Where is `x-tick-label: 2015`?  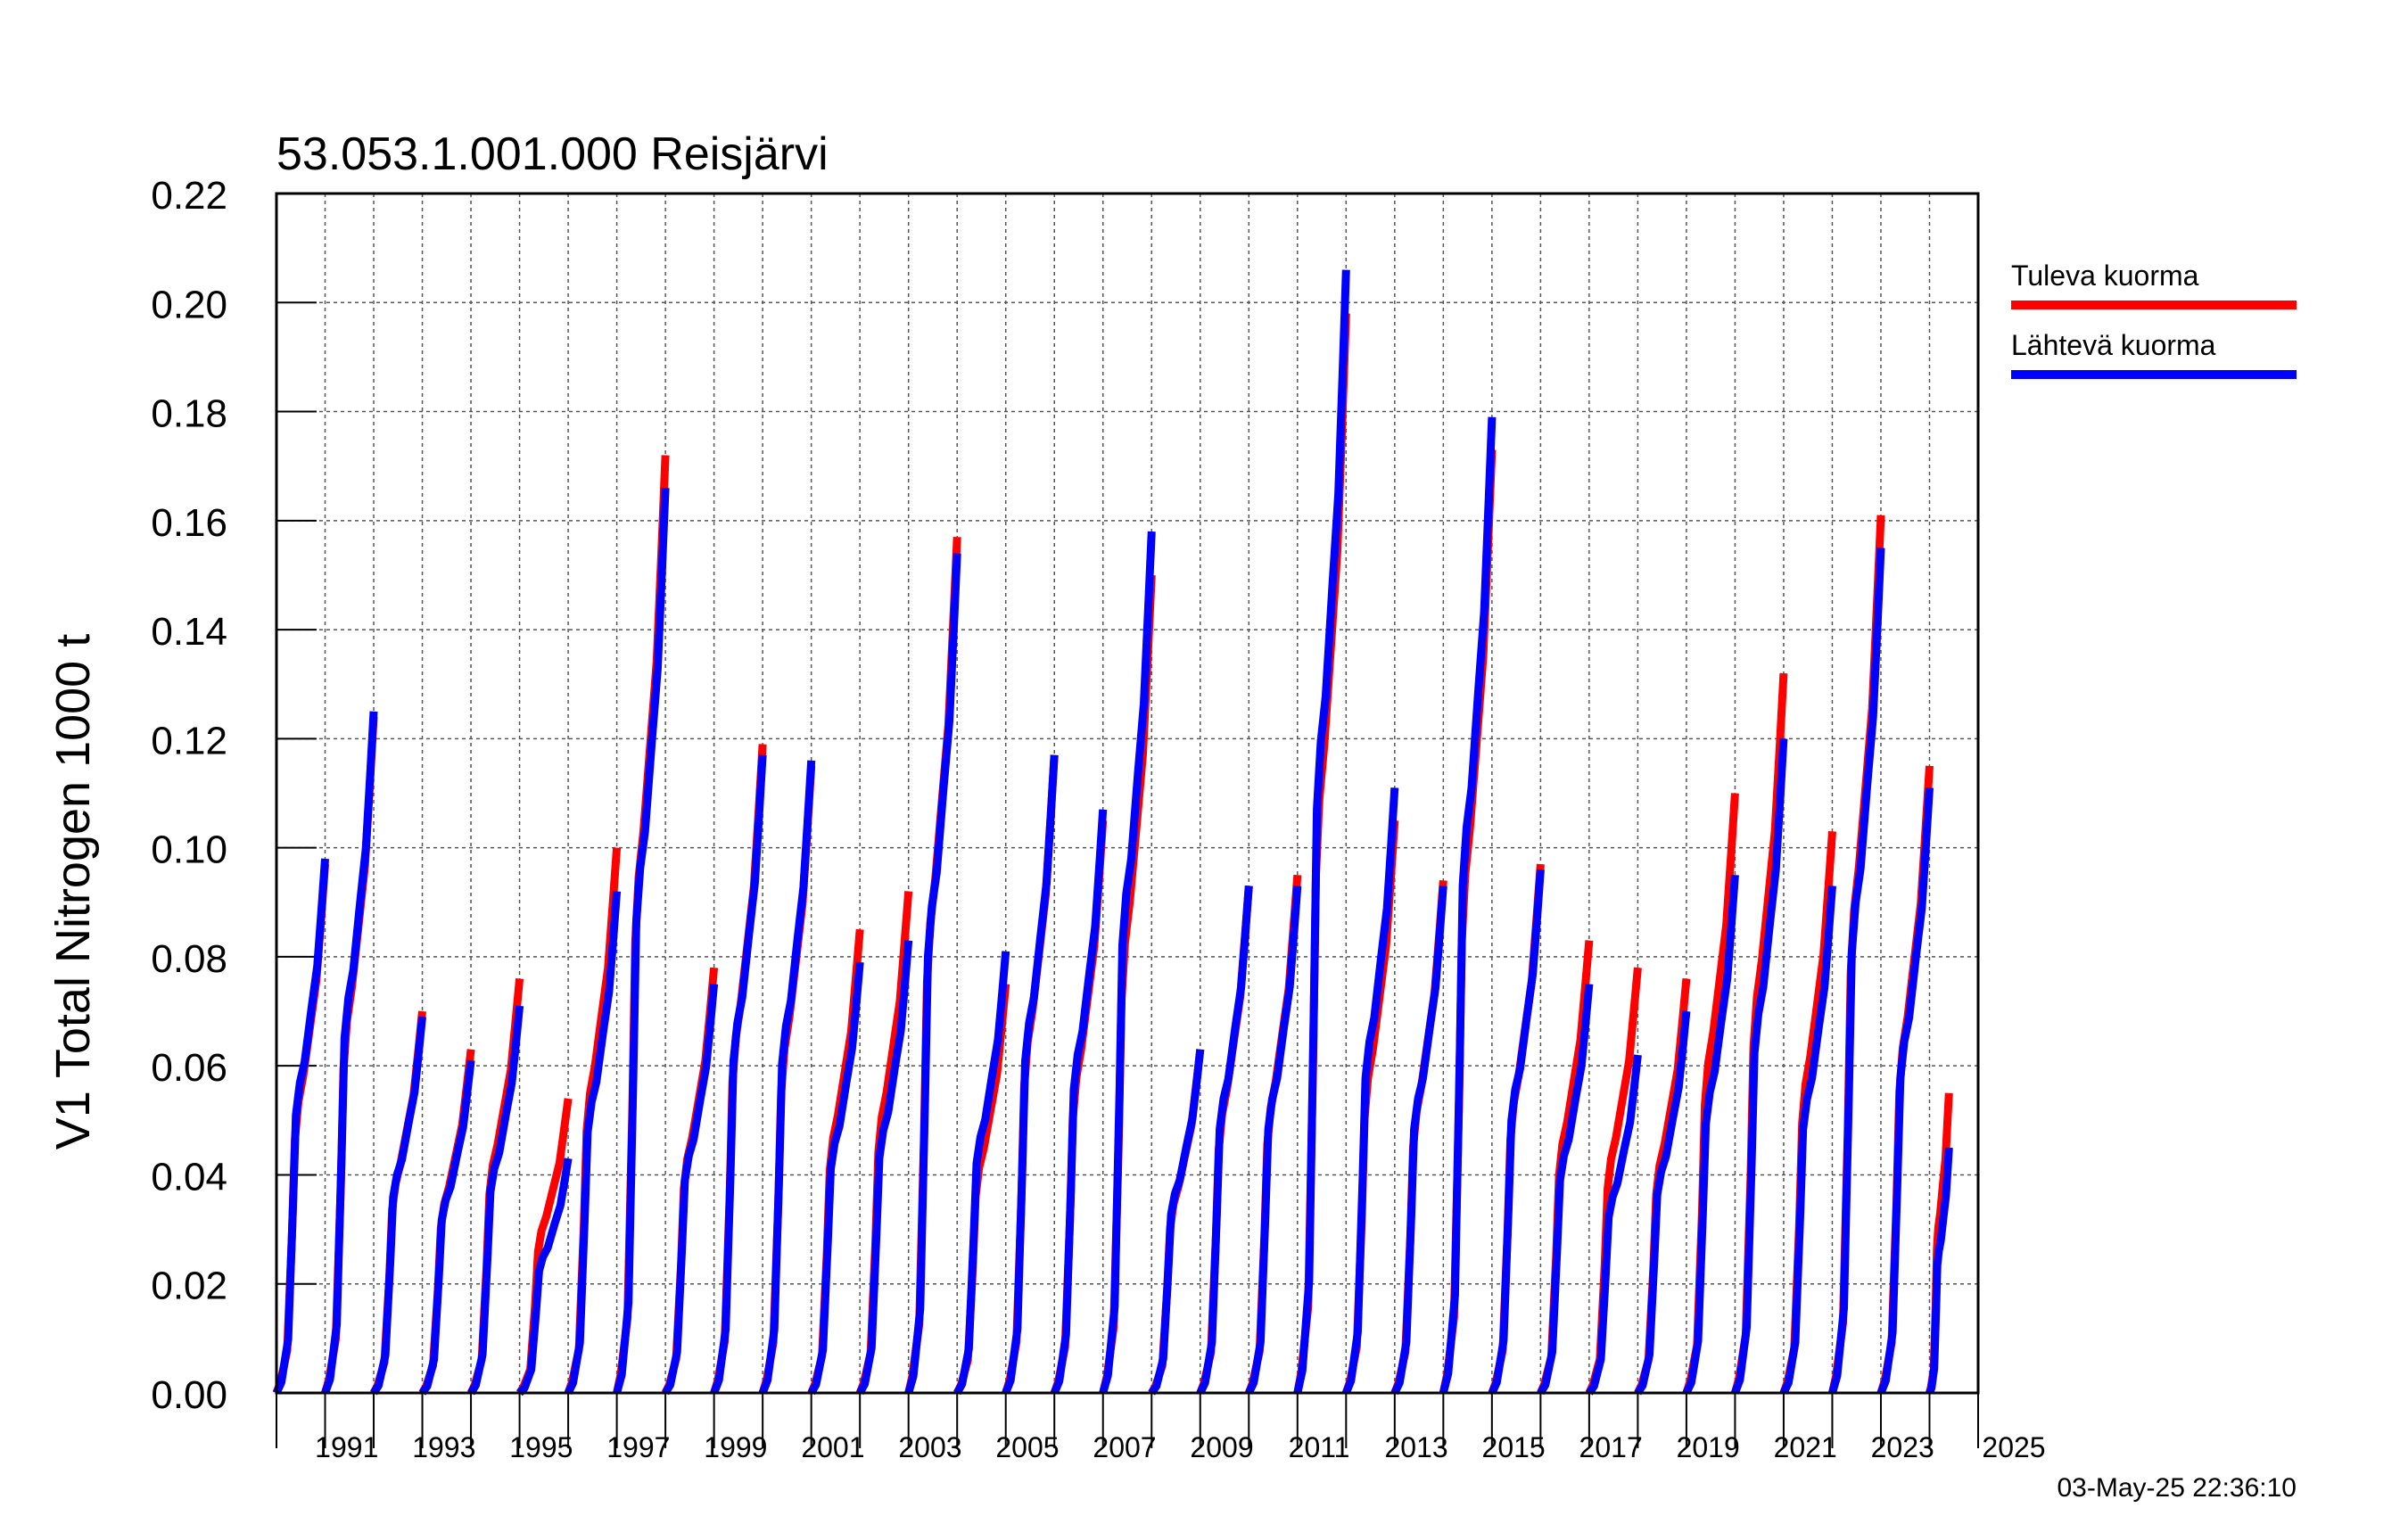
x-tick-label: 2015 is located at coordinates (1514, 1447).